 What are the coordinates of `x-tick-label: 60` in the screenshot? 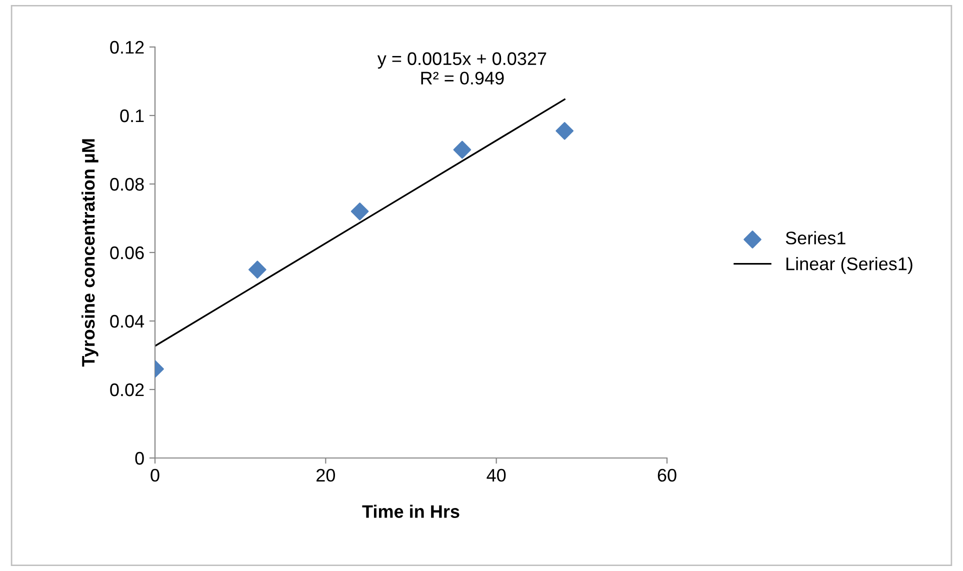 It's located at (667, 475).